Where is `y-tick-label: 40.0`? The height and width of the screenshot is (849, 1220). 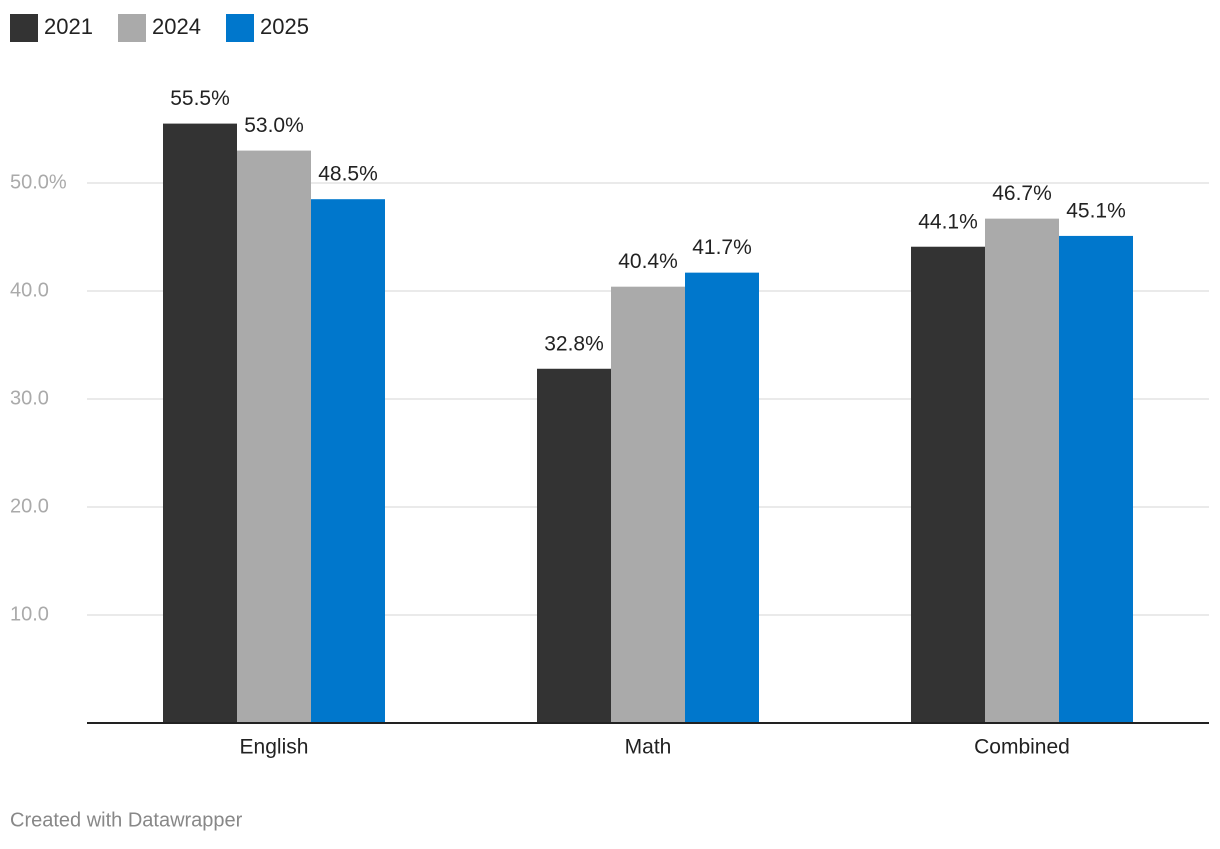
y-tick-label: 40.0 is located at coordinates (29, 290).